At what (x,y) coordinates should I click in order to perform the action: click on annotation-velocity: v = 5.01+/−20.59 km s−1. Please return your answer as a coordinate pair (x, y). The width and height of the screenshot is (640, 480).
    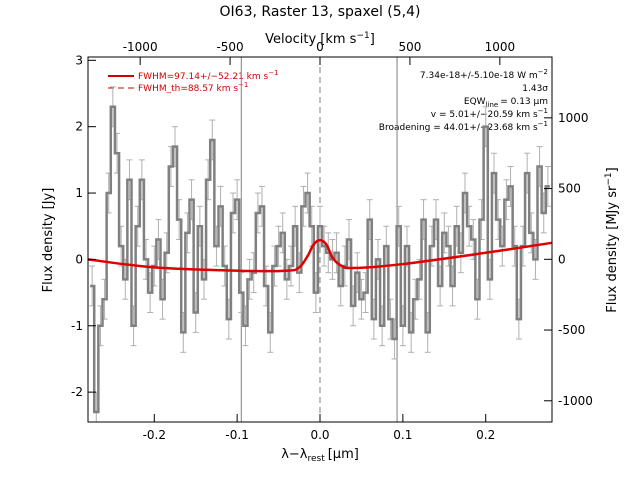
    Looking at the image, I should click on (489, 113).